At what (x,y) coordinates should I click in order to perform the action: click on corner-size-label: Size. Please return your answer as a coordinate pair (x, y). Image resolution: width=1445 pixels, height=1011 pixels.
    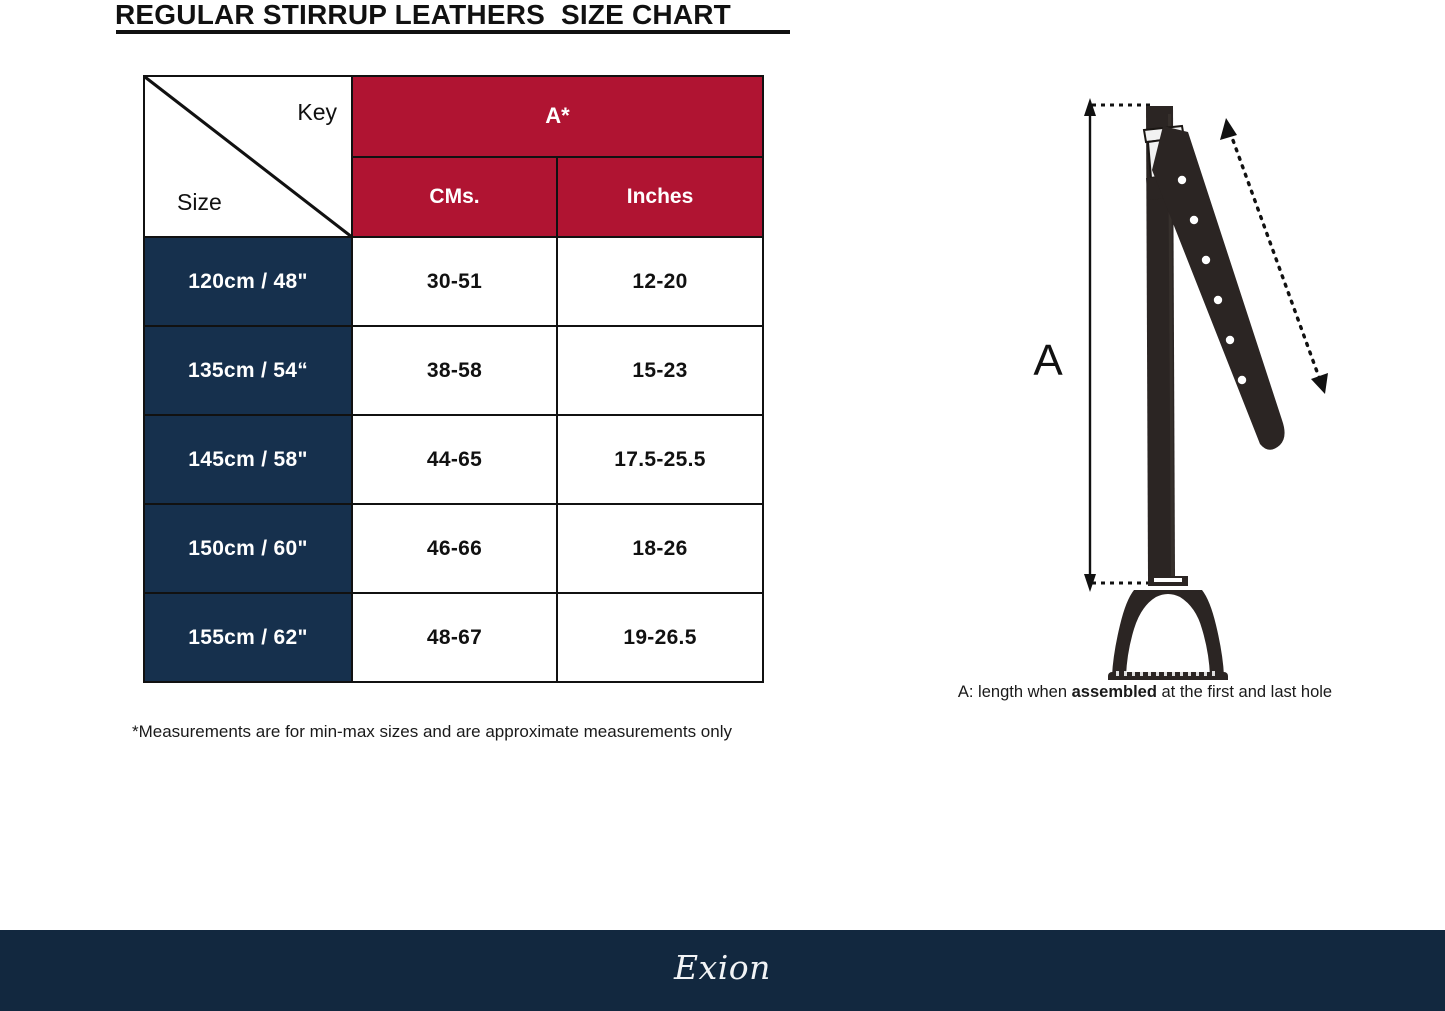
    Looking at the image, I should click on (199, 202).